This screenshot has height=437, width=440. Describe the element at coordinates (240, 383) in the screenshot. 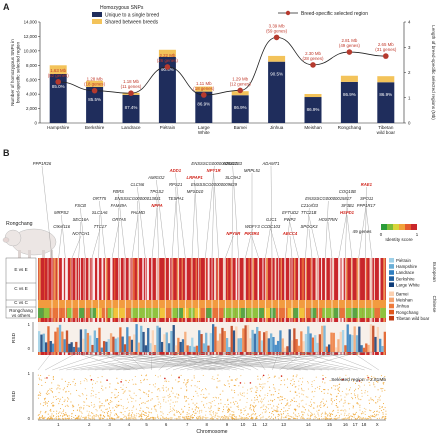

I see `selected-region-point` at that location.